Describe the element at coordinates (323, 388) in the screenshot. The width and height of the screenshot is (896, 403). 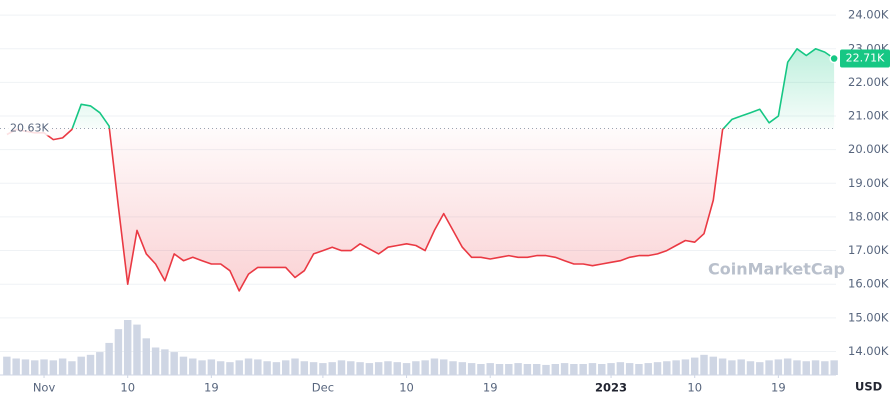
I see `x-tick-label: Dec` at that location.